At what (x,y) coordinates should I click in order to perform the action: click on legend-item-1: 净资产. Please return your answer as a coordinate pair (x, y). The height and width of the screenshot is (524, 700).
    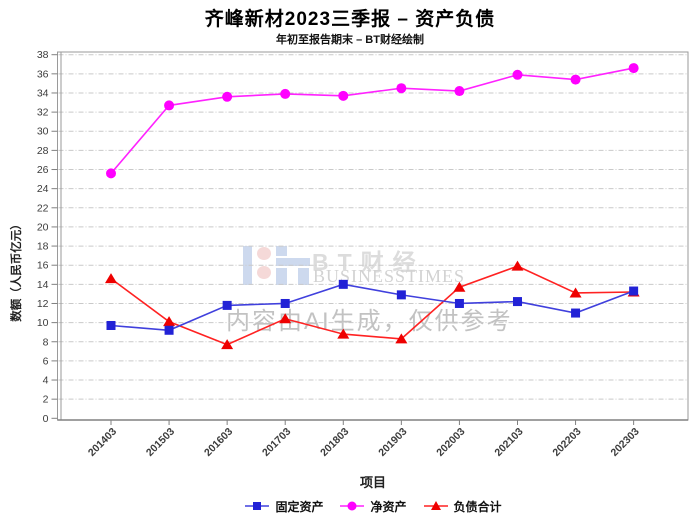
    Looking at the image, I should click on (373, 506).